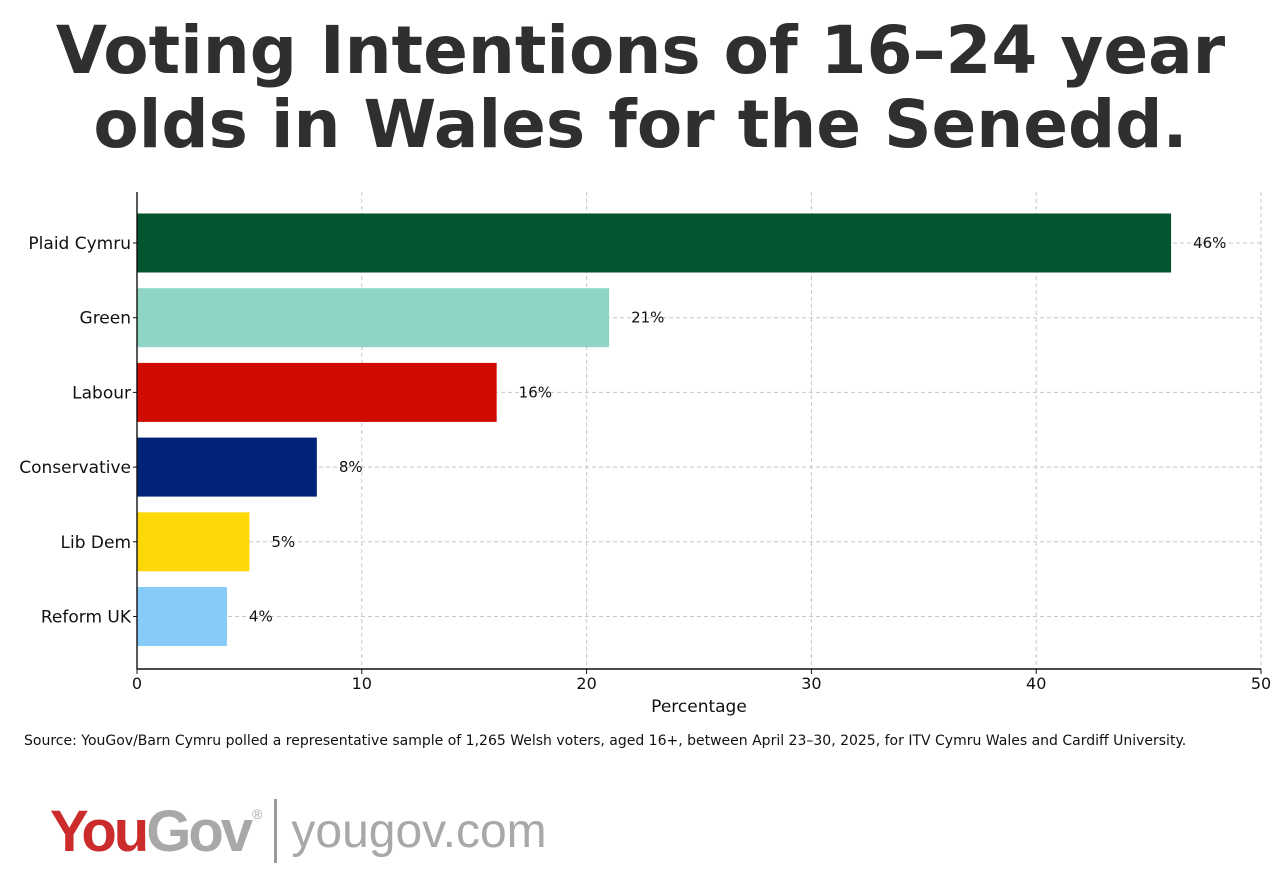 The image size is (1281, 871). Describe the element at coordinates (640, 50) in the screenshot. I see `chart-title-line-1: Voting Intentions of 16–24 year` at that location.